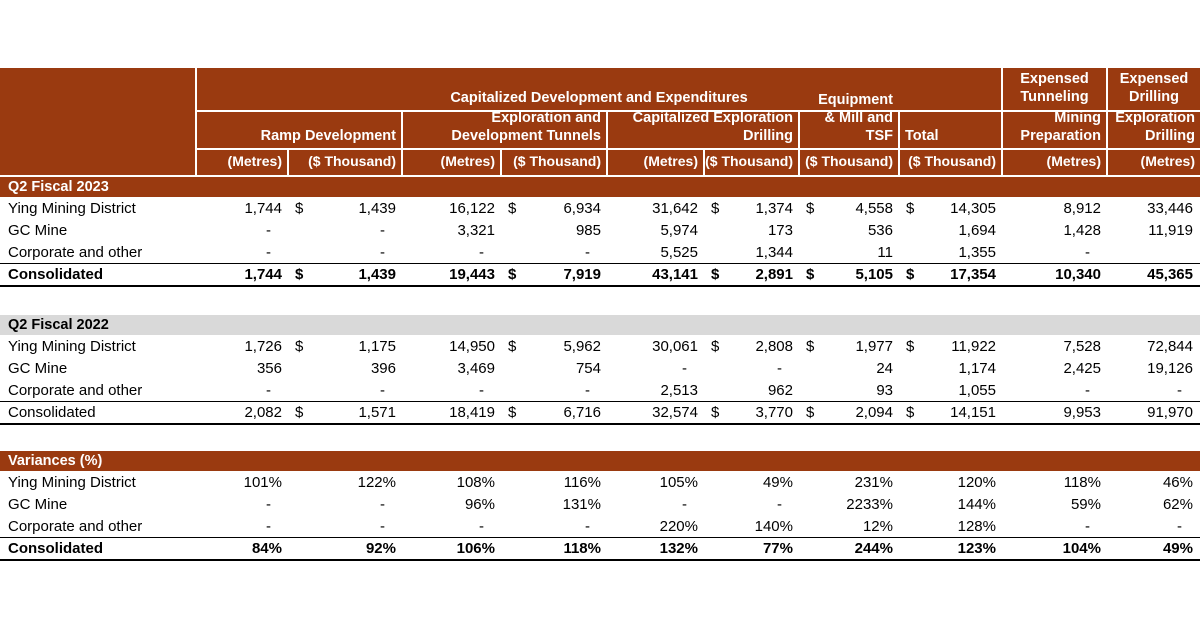 The height and width of the screenshot is (628, 1200). I want to click on cell-value: 5,525, so click(679, 252).